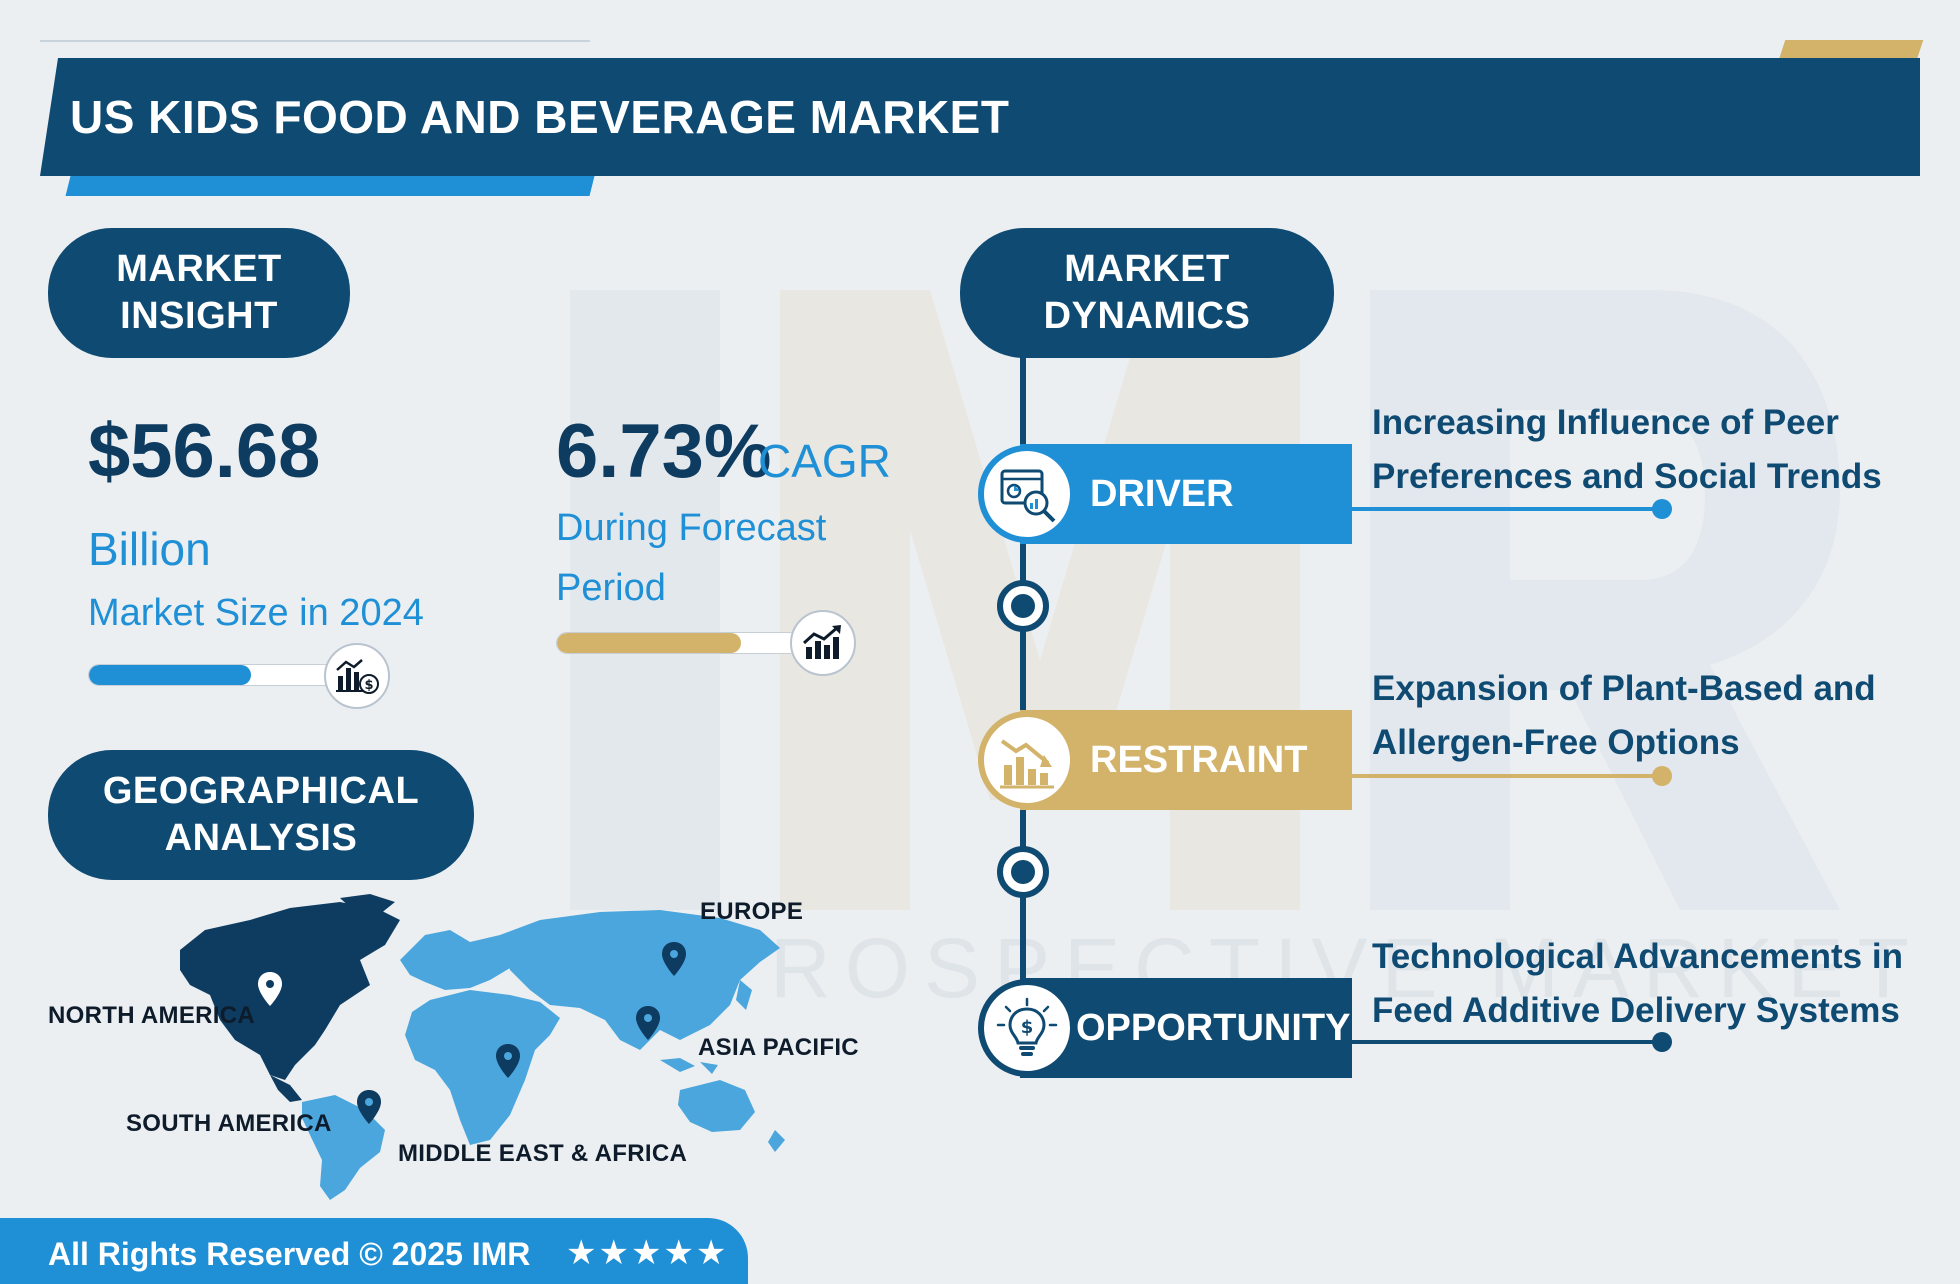  What do you see at coordinates (290, 991) in the screenshot?
I see `map-north-america` at bounding box center [290, 991].